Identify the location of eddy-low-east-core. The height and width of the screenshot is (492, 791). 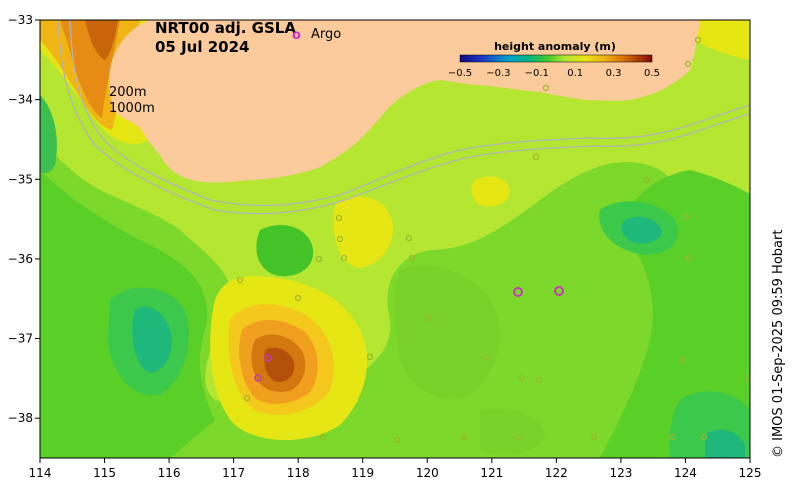
(641, 230).